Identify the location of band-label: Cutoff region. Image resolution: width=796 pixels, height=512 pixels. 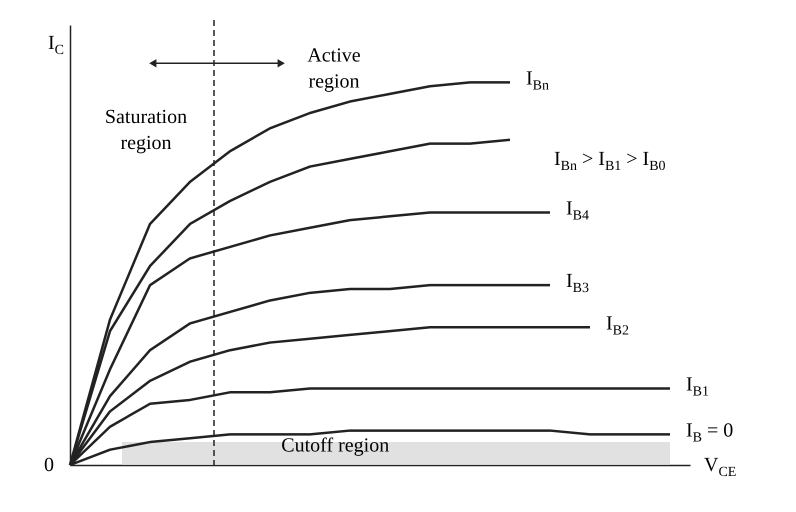
(335, 445).